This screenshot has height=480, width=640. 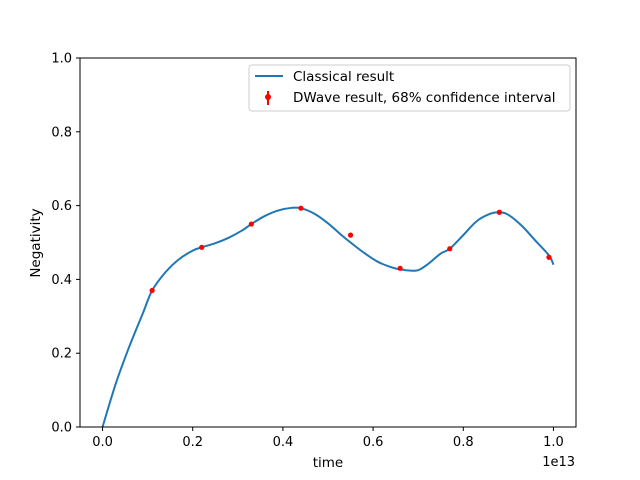 What do you see at coordinates (36, 242) in the screenshot?
I see `y-axis-label: Negativity` at bounding box center [36, 242].